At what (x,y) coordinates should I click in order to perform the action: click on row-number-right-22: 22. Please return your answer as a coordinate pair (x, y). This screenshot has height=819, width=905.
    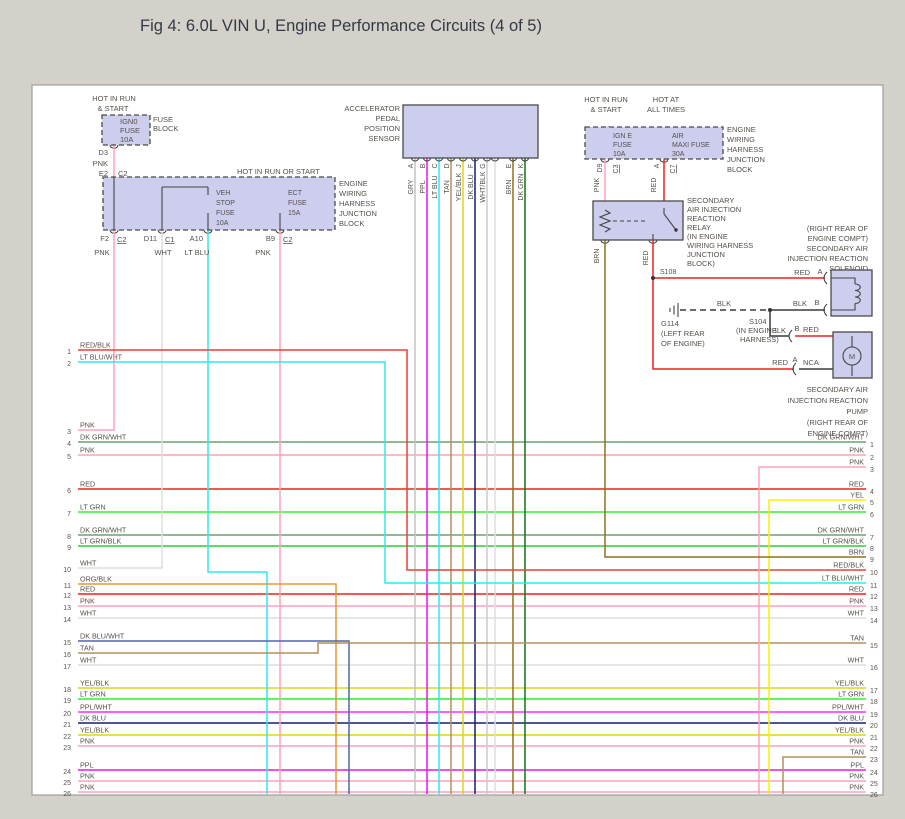
    Looking at the image, I should click on (874, 749).